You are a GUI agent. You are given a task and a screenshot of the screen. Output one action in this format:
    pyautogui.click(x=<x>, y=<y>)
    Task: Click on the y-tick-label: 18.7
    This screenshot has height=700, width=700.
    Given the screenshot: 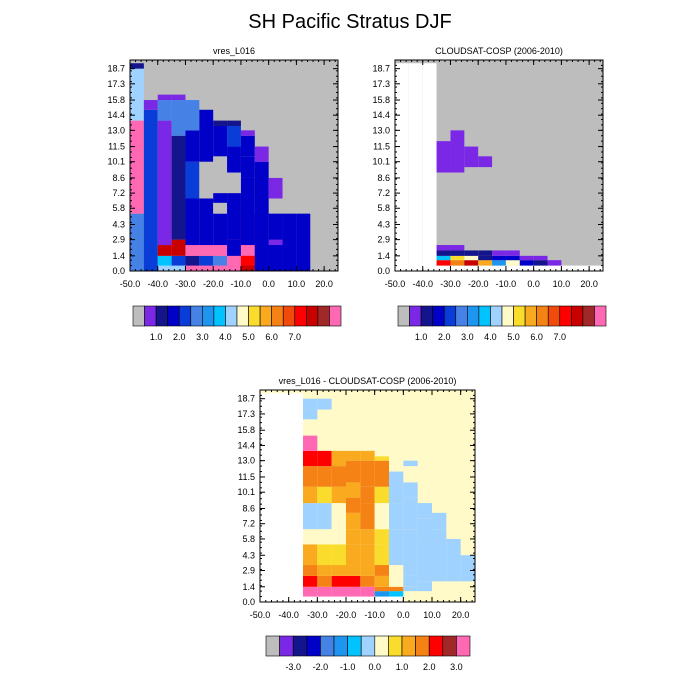 What is the action you would take?
    pyautogui.click(x=116, y=69)
    